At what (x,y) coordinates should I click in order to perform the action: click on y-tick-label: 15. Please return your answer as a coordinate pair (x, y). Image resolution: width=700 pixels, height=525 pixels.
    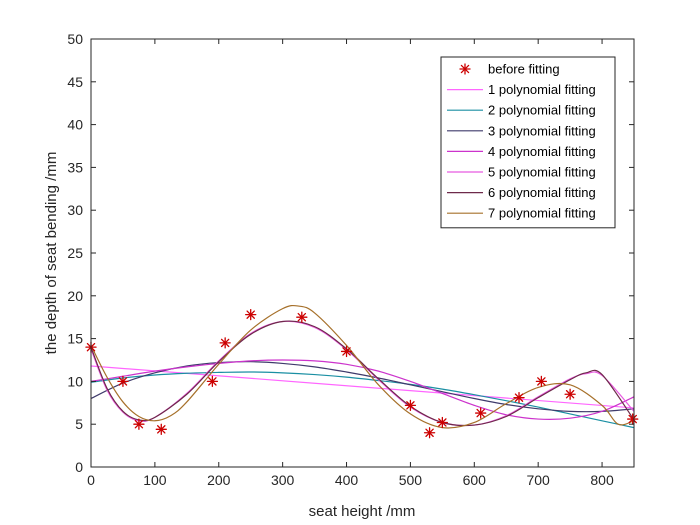
    Looking at the image, I should click on (75, 339).